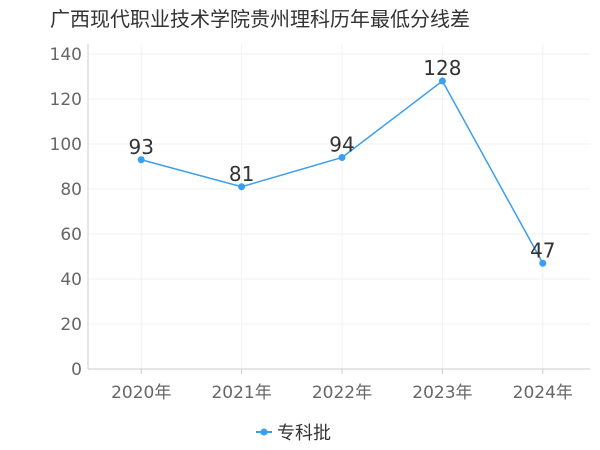 Image resolution: width=600 pixels, height=450 pixels. What do you see at coordinates (71, 325) in the screenshot?
I see `y-tick-label: 20` at bounding box center [71, 325].